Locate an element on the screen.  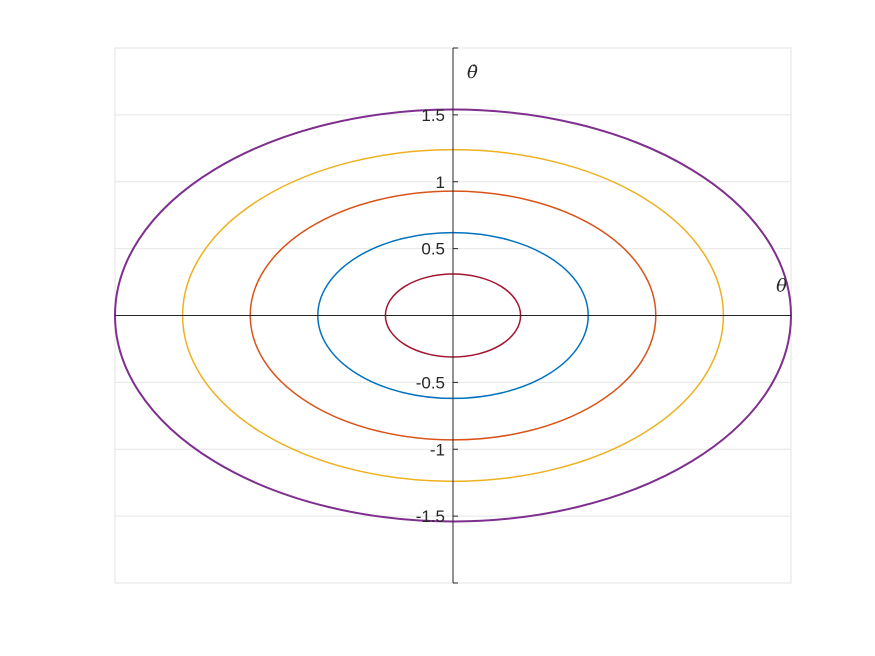
y-axis-label: θ̇ is located at coordinates (472, 72).